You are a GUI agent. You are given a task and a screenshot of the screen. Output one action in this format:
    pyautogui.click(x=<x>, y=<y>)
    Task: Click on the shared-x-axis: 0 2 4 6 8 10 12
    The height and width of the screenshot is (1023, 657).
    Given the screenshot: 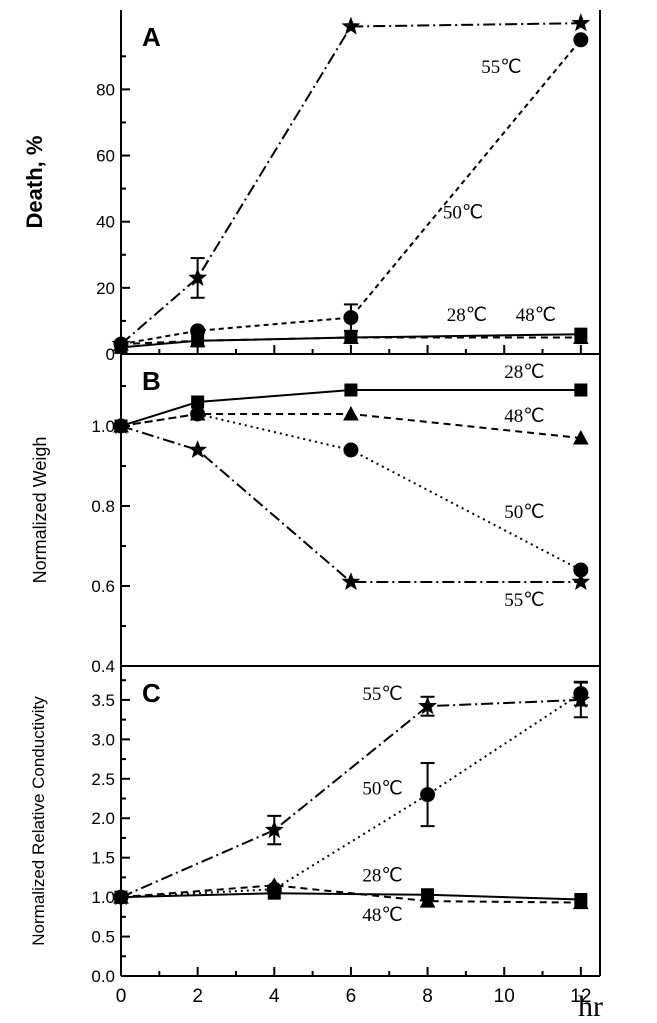 What is the action you would take?
    pyautogui.click(x=354, y=996)
    